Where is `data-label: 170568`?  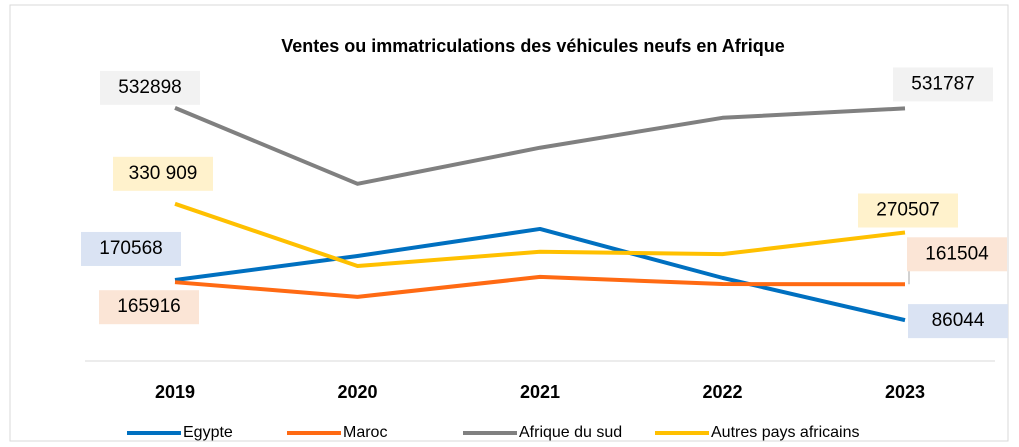 data-label: 170568 is located at coordinates (130, 248).